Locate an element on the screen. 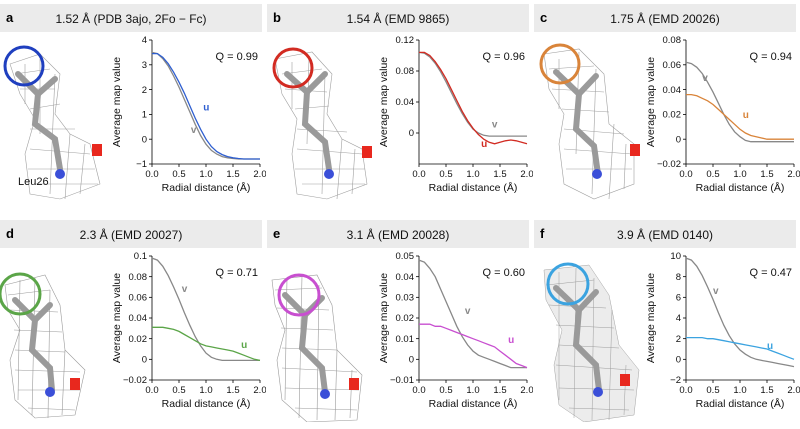 This screenshot has width=800, height=429. panel-header: f 3.9 Å (EMD 0140) is located at coordinates (665, 234).